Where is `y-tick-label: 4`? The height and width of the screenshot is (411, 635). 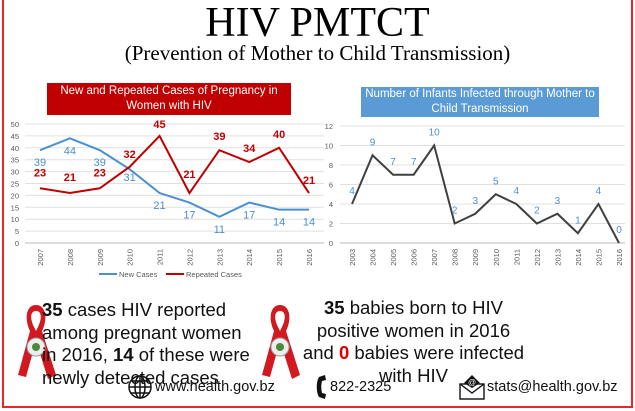 y-tick-label: 4 is located at coordinates (331, 204).